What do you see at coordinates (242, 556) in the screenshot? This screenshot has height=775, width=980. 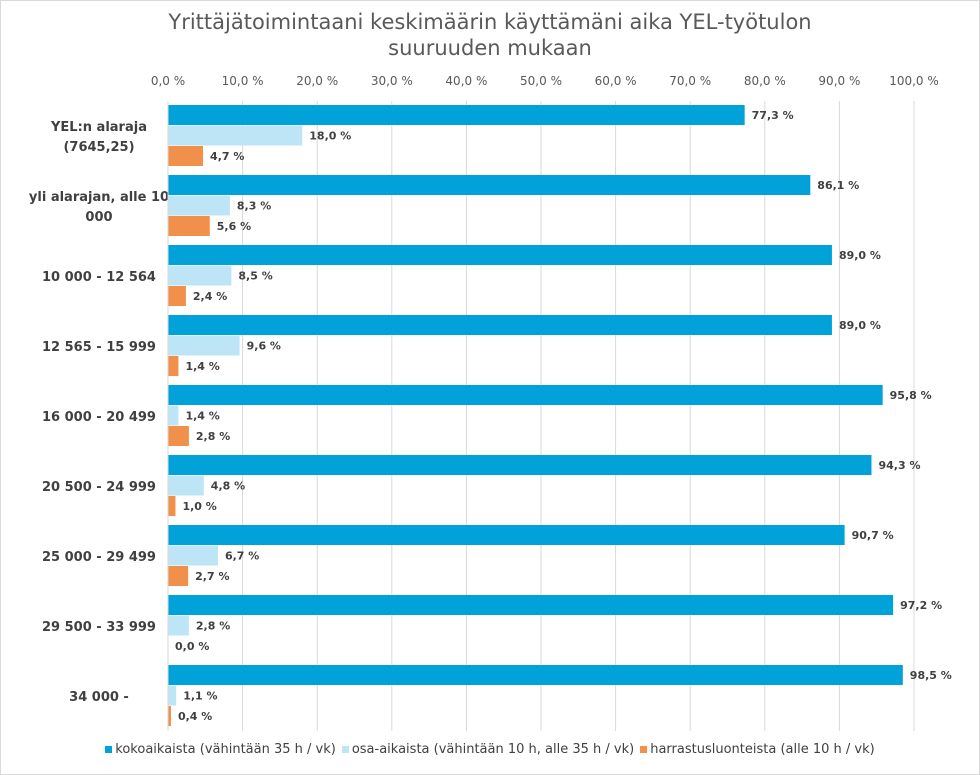 I see `data-label: 6,7 %` at bounding box center [242, 556].